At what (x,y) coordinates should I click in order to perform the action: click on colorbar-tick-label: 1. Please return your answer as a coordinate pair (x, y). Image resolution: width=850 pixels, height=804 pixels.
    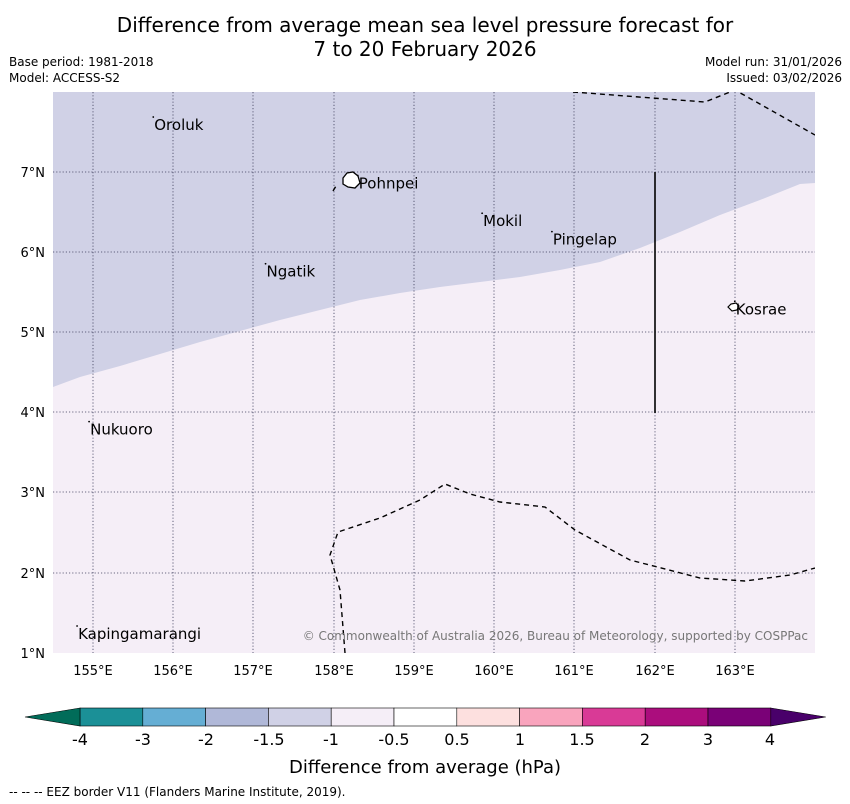
    Looking at the image, I should click on (520, 739).